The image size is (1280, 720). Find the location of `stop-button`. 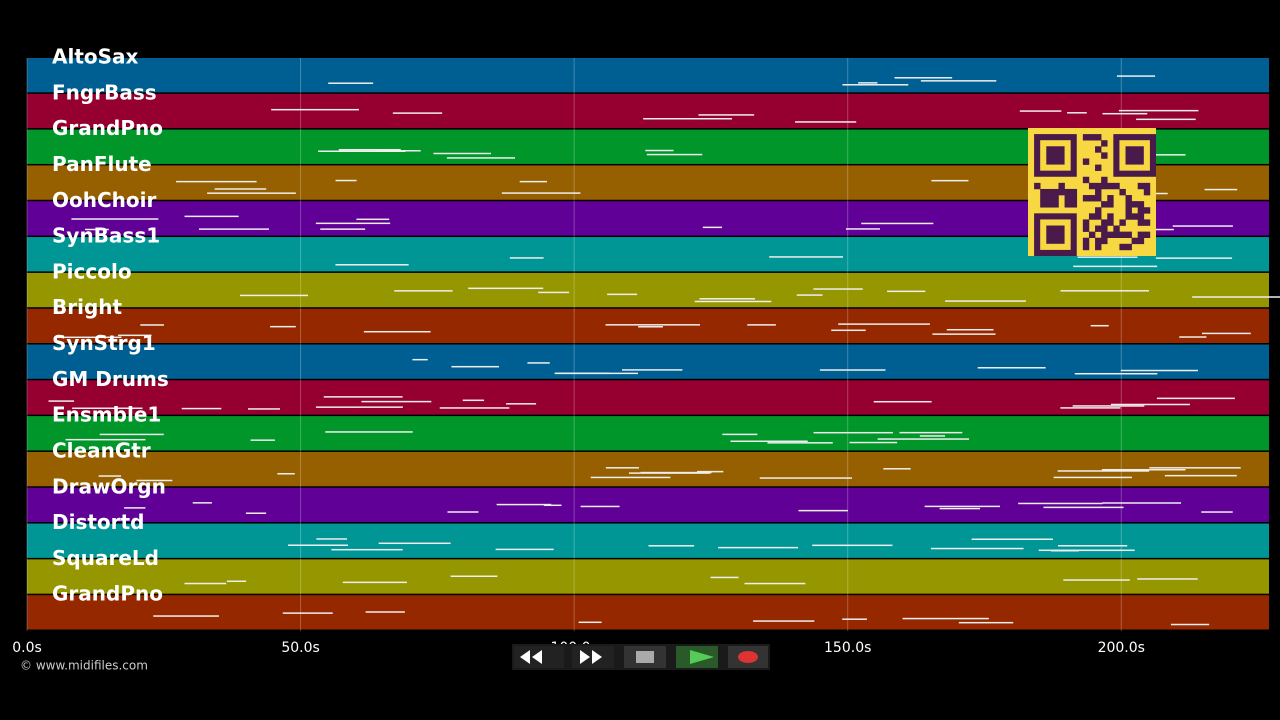

stop-button is located at coordinates (645, 657).